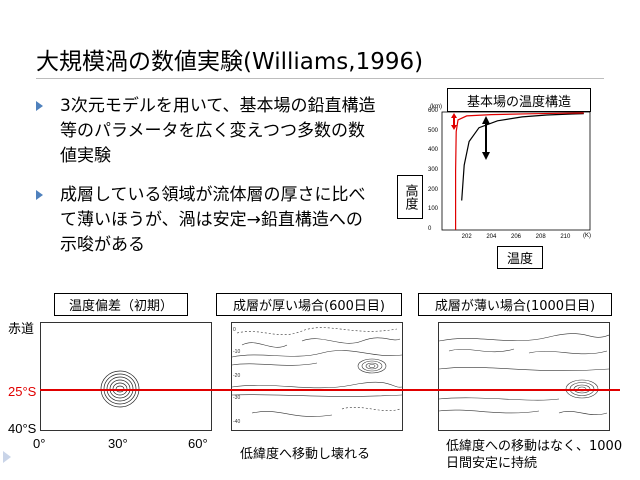  What do you see at coordinates (519, 100) in the screenshot?
I see `inset-title: 基本場の温度構造` at bounding box center [519, 100].